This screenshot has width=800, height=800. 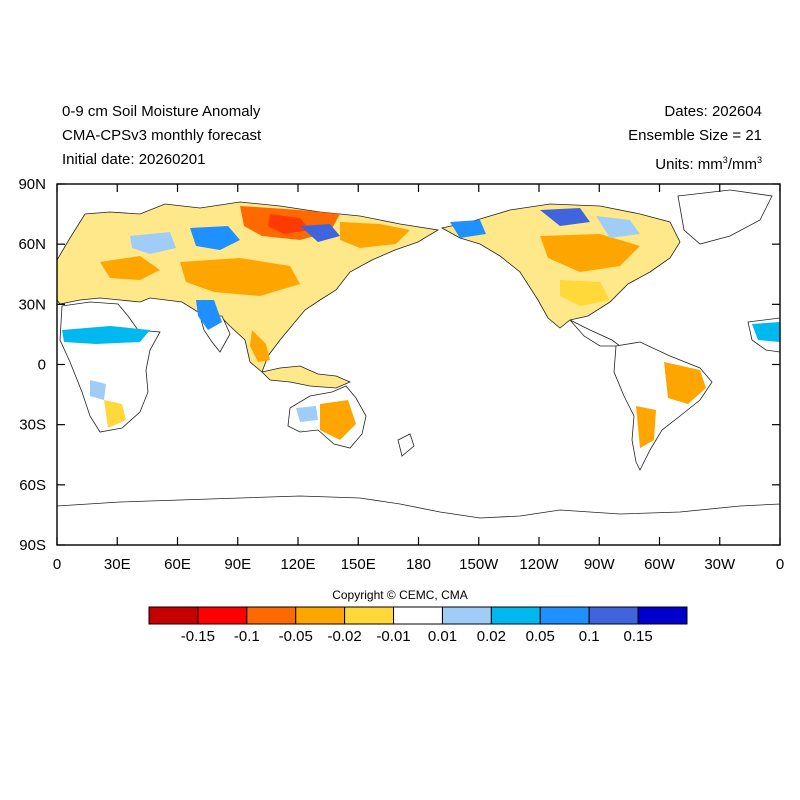 What do you see at coordinates (589, 636) in the screenshot?
I see `colorbar-label: 0.1` at bounding box center [589, 636].